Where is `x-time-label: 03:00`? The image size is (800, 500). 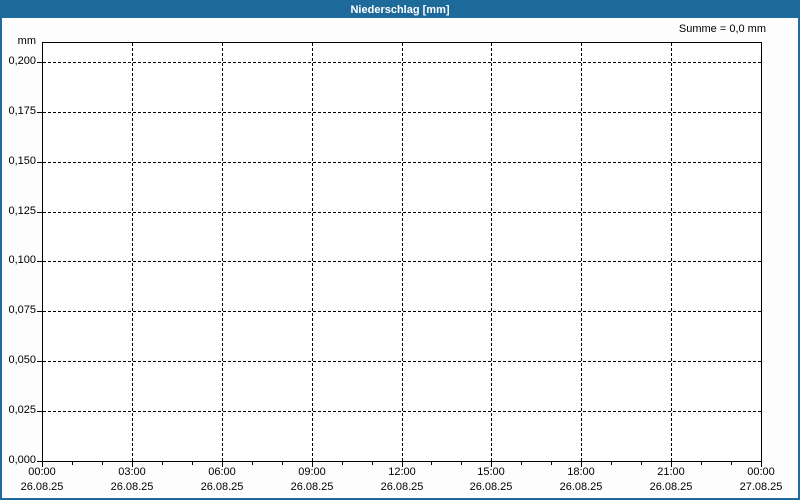
x-time-label: 03:00 is located at coordinates (132, 472).